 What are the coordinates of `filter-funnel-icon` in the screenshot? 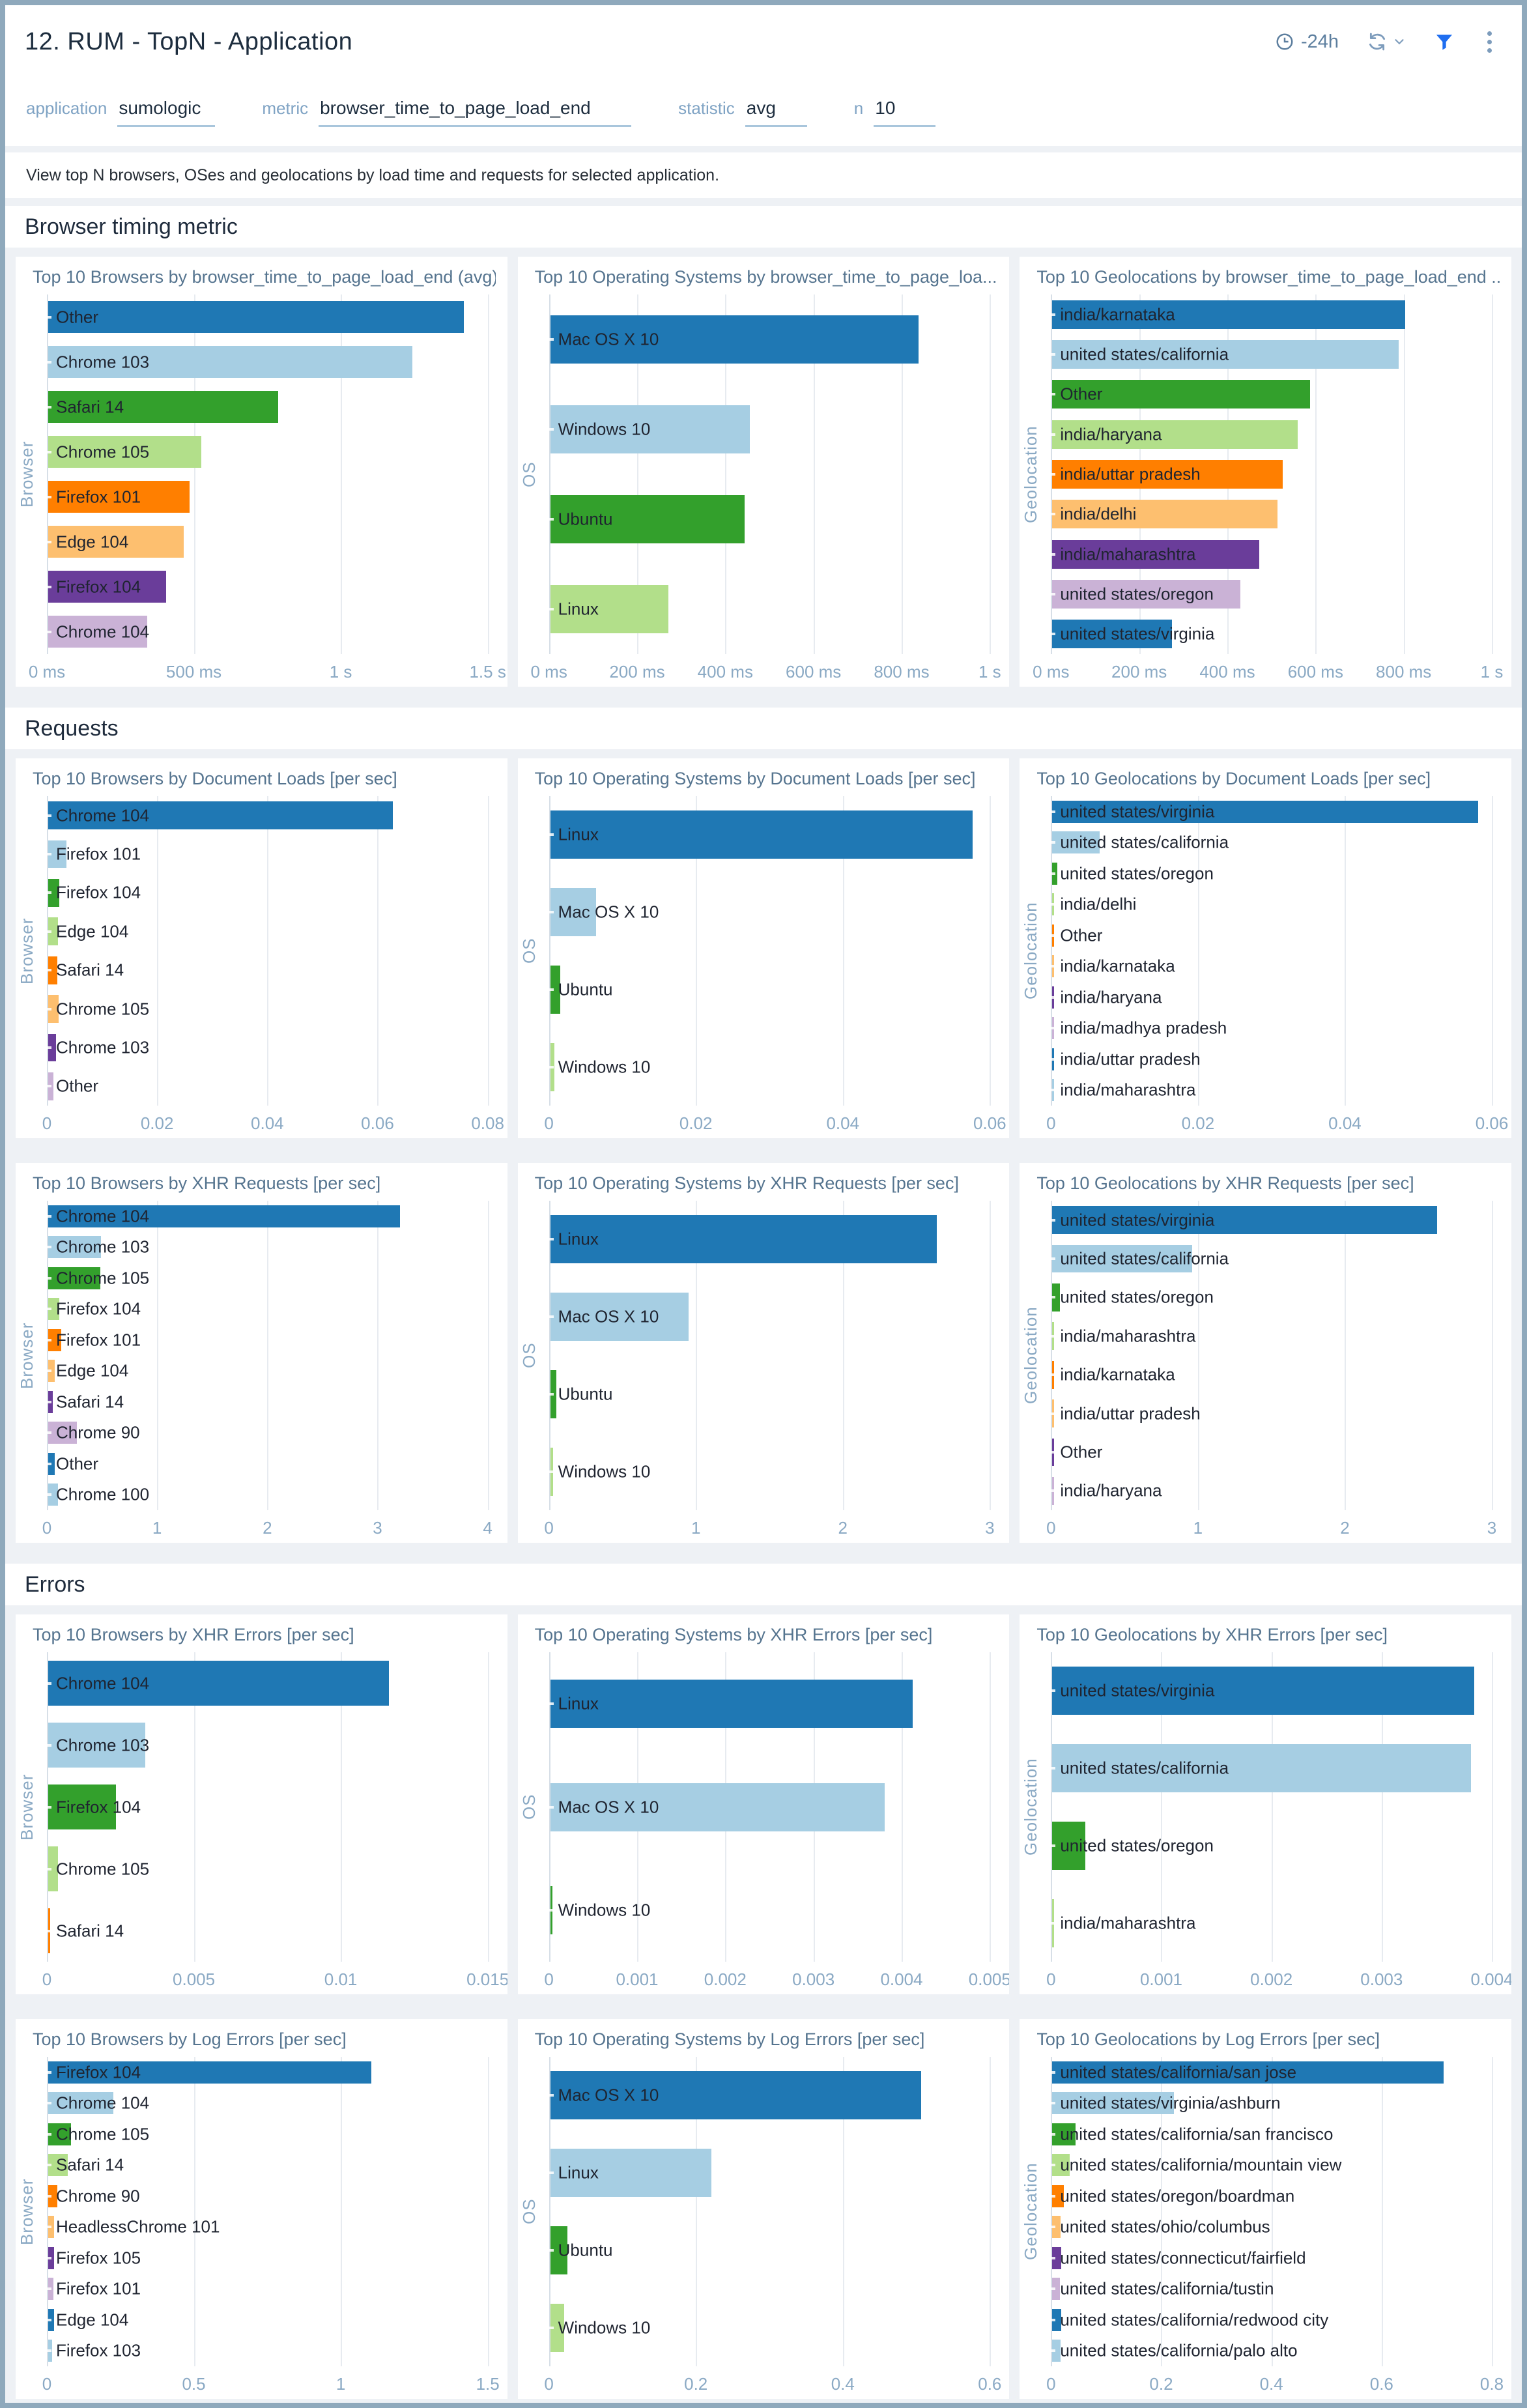 It's located at (1444, 41).